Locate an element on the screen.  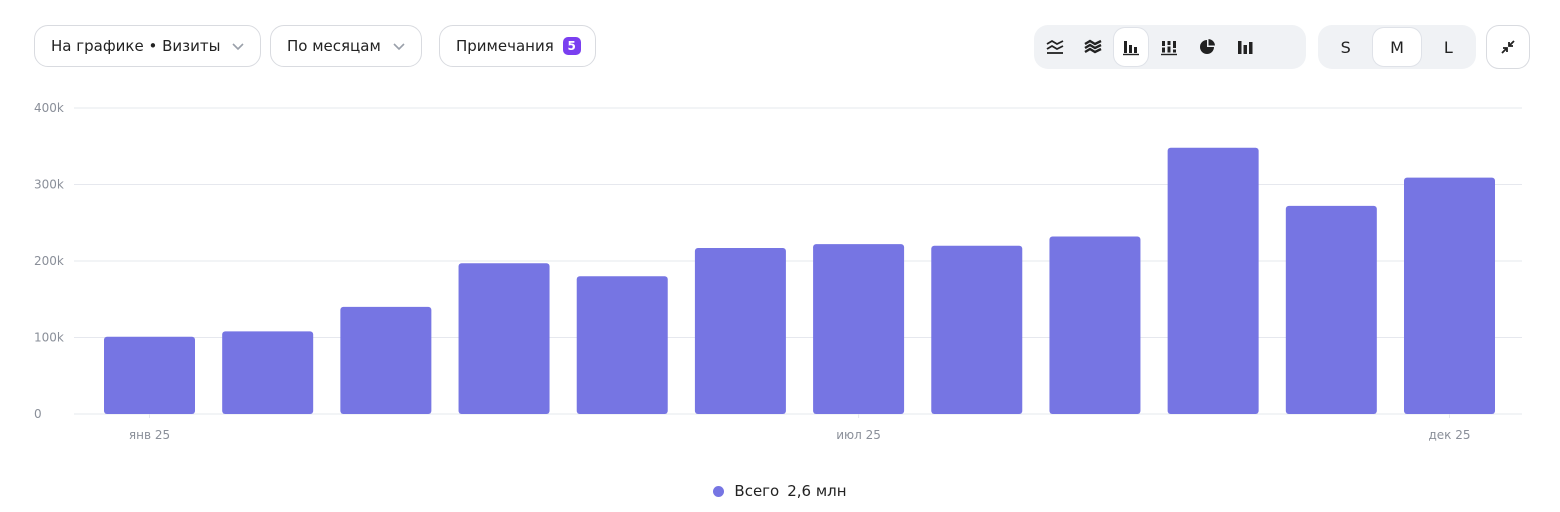
collapse-icon is located at coordinates (1508, 47).